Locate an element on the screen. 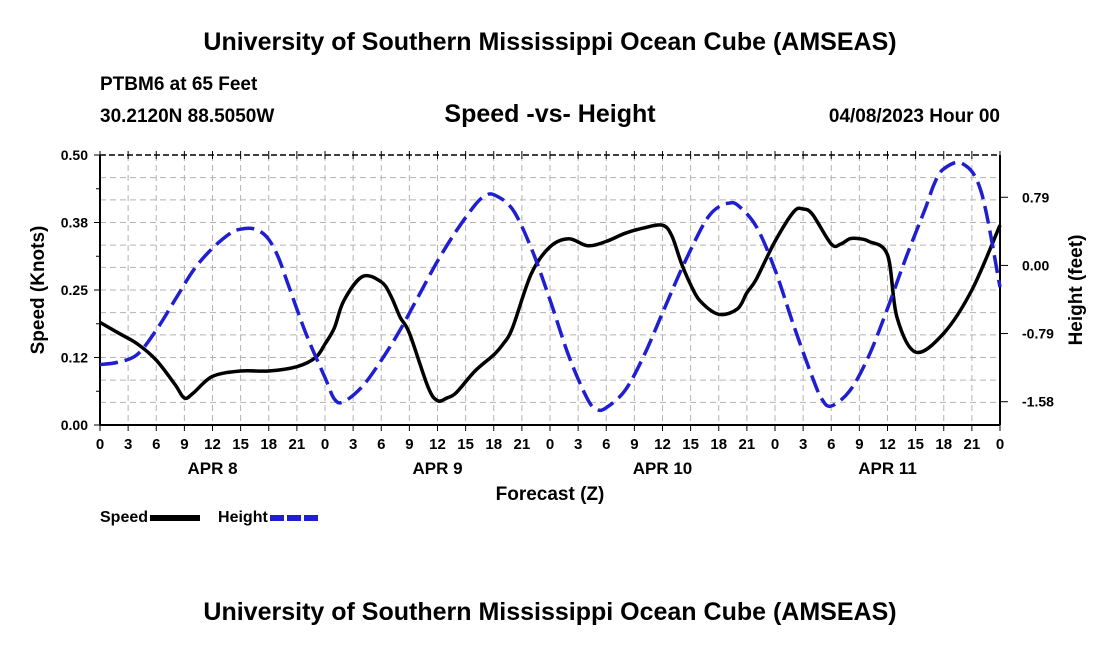 The height and width of the screenshot is (650, 1100). forecast-datetime: 04/08/2023 Hour 00 is located at coordinates (914, 116).